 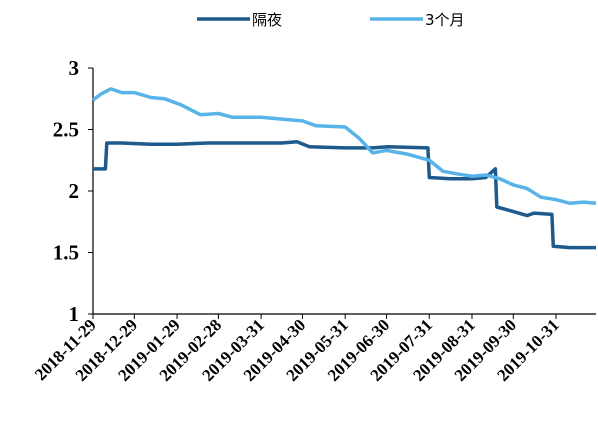 What do you see at coordinates (66, 130) in the screenshot?
I see `y-tick-label: 2.5` at bounding box center [66, 130].